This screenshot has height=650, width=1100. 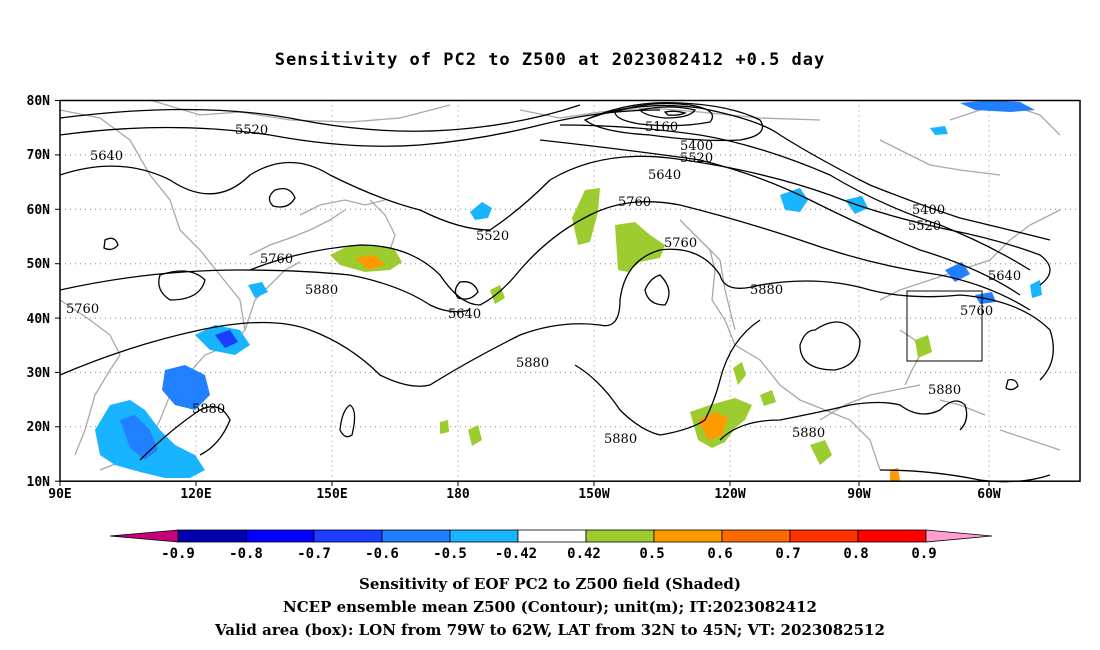 I want to click on colorbar-label: -0.9, so click(x=178, y=554).